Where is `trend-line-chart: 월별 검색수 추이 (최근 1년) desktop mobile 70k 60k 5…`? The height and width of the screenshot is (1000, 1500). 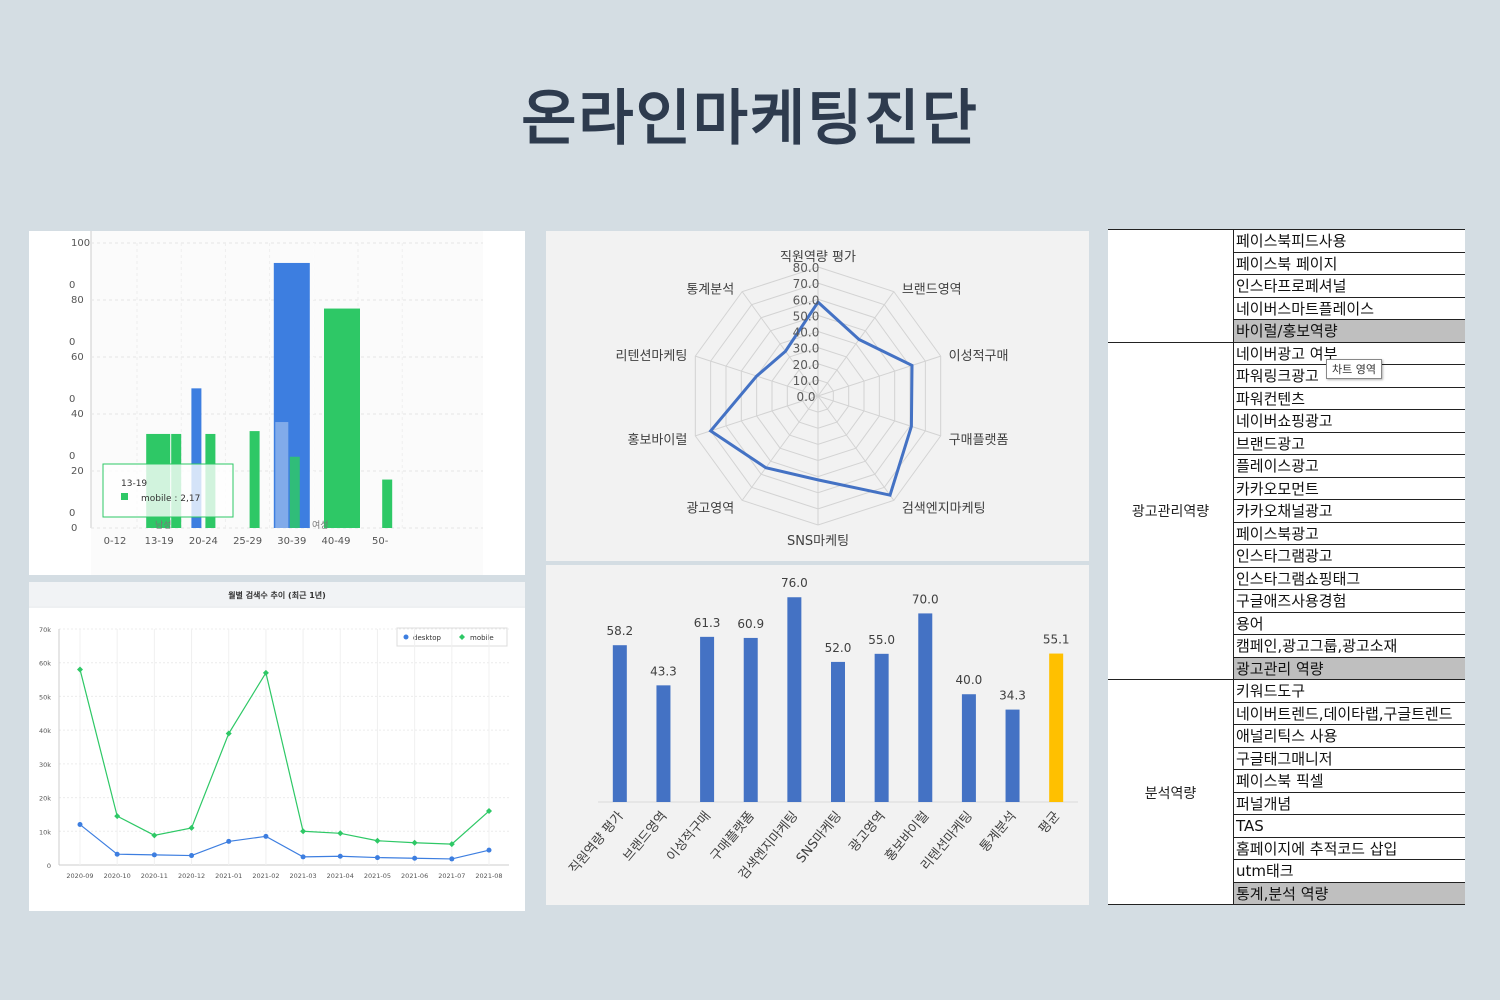
trend-line-chart: 월별 검색수 추이 (최근 1년) desktop mobile 70k 60k 5… is located at coordinates (277, 731).